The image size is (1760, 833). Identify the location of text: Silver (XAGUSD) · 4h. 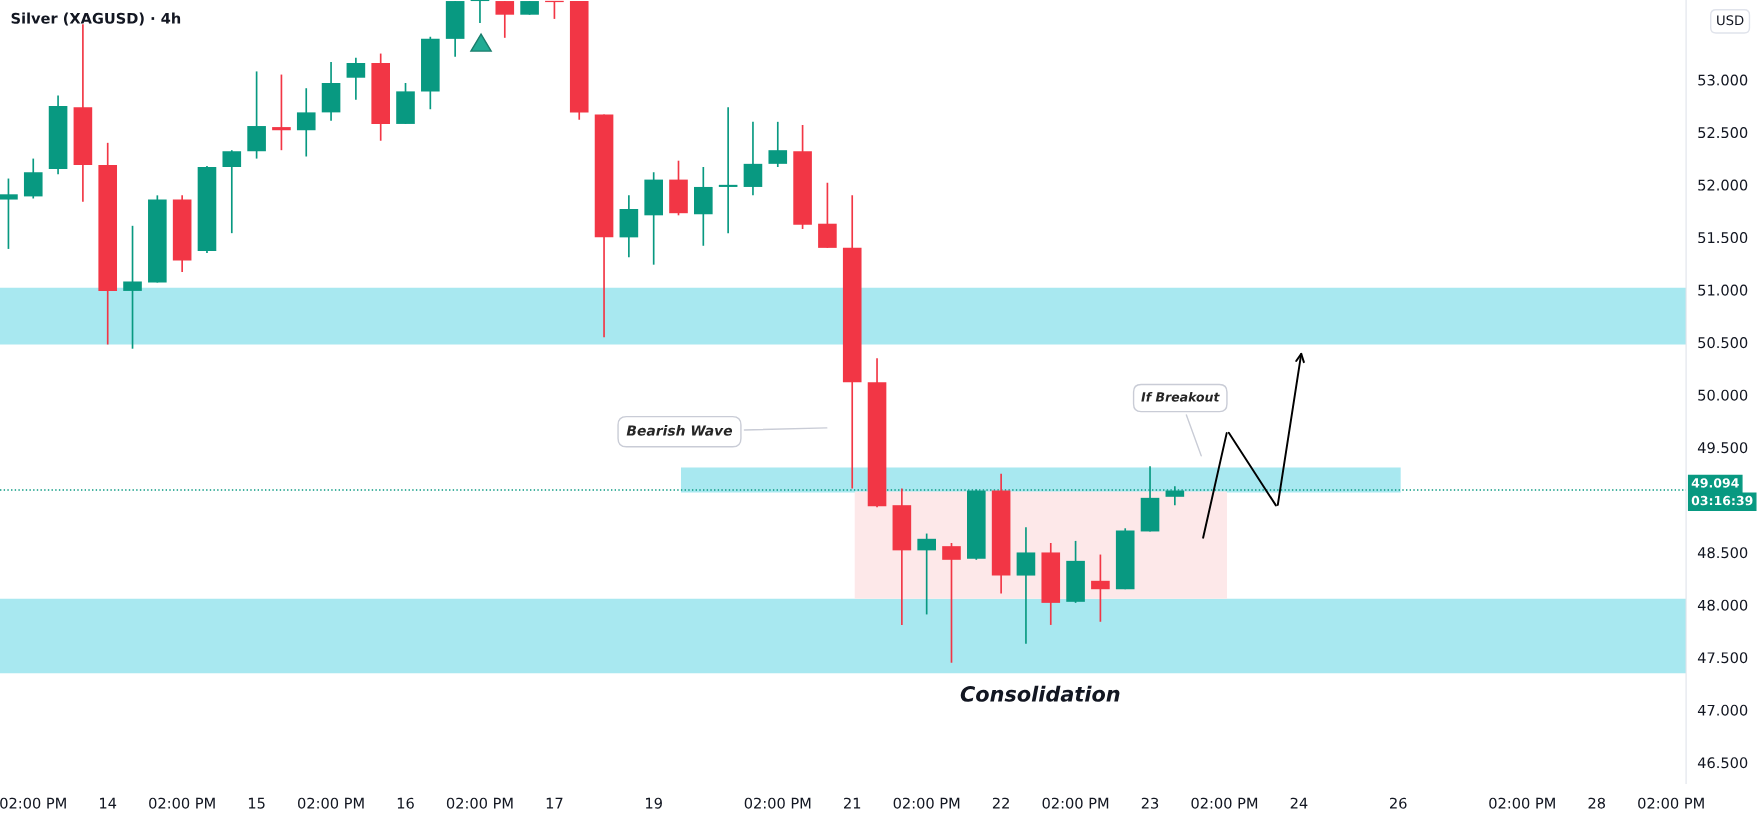
(96, 19).